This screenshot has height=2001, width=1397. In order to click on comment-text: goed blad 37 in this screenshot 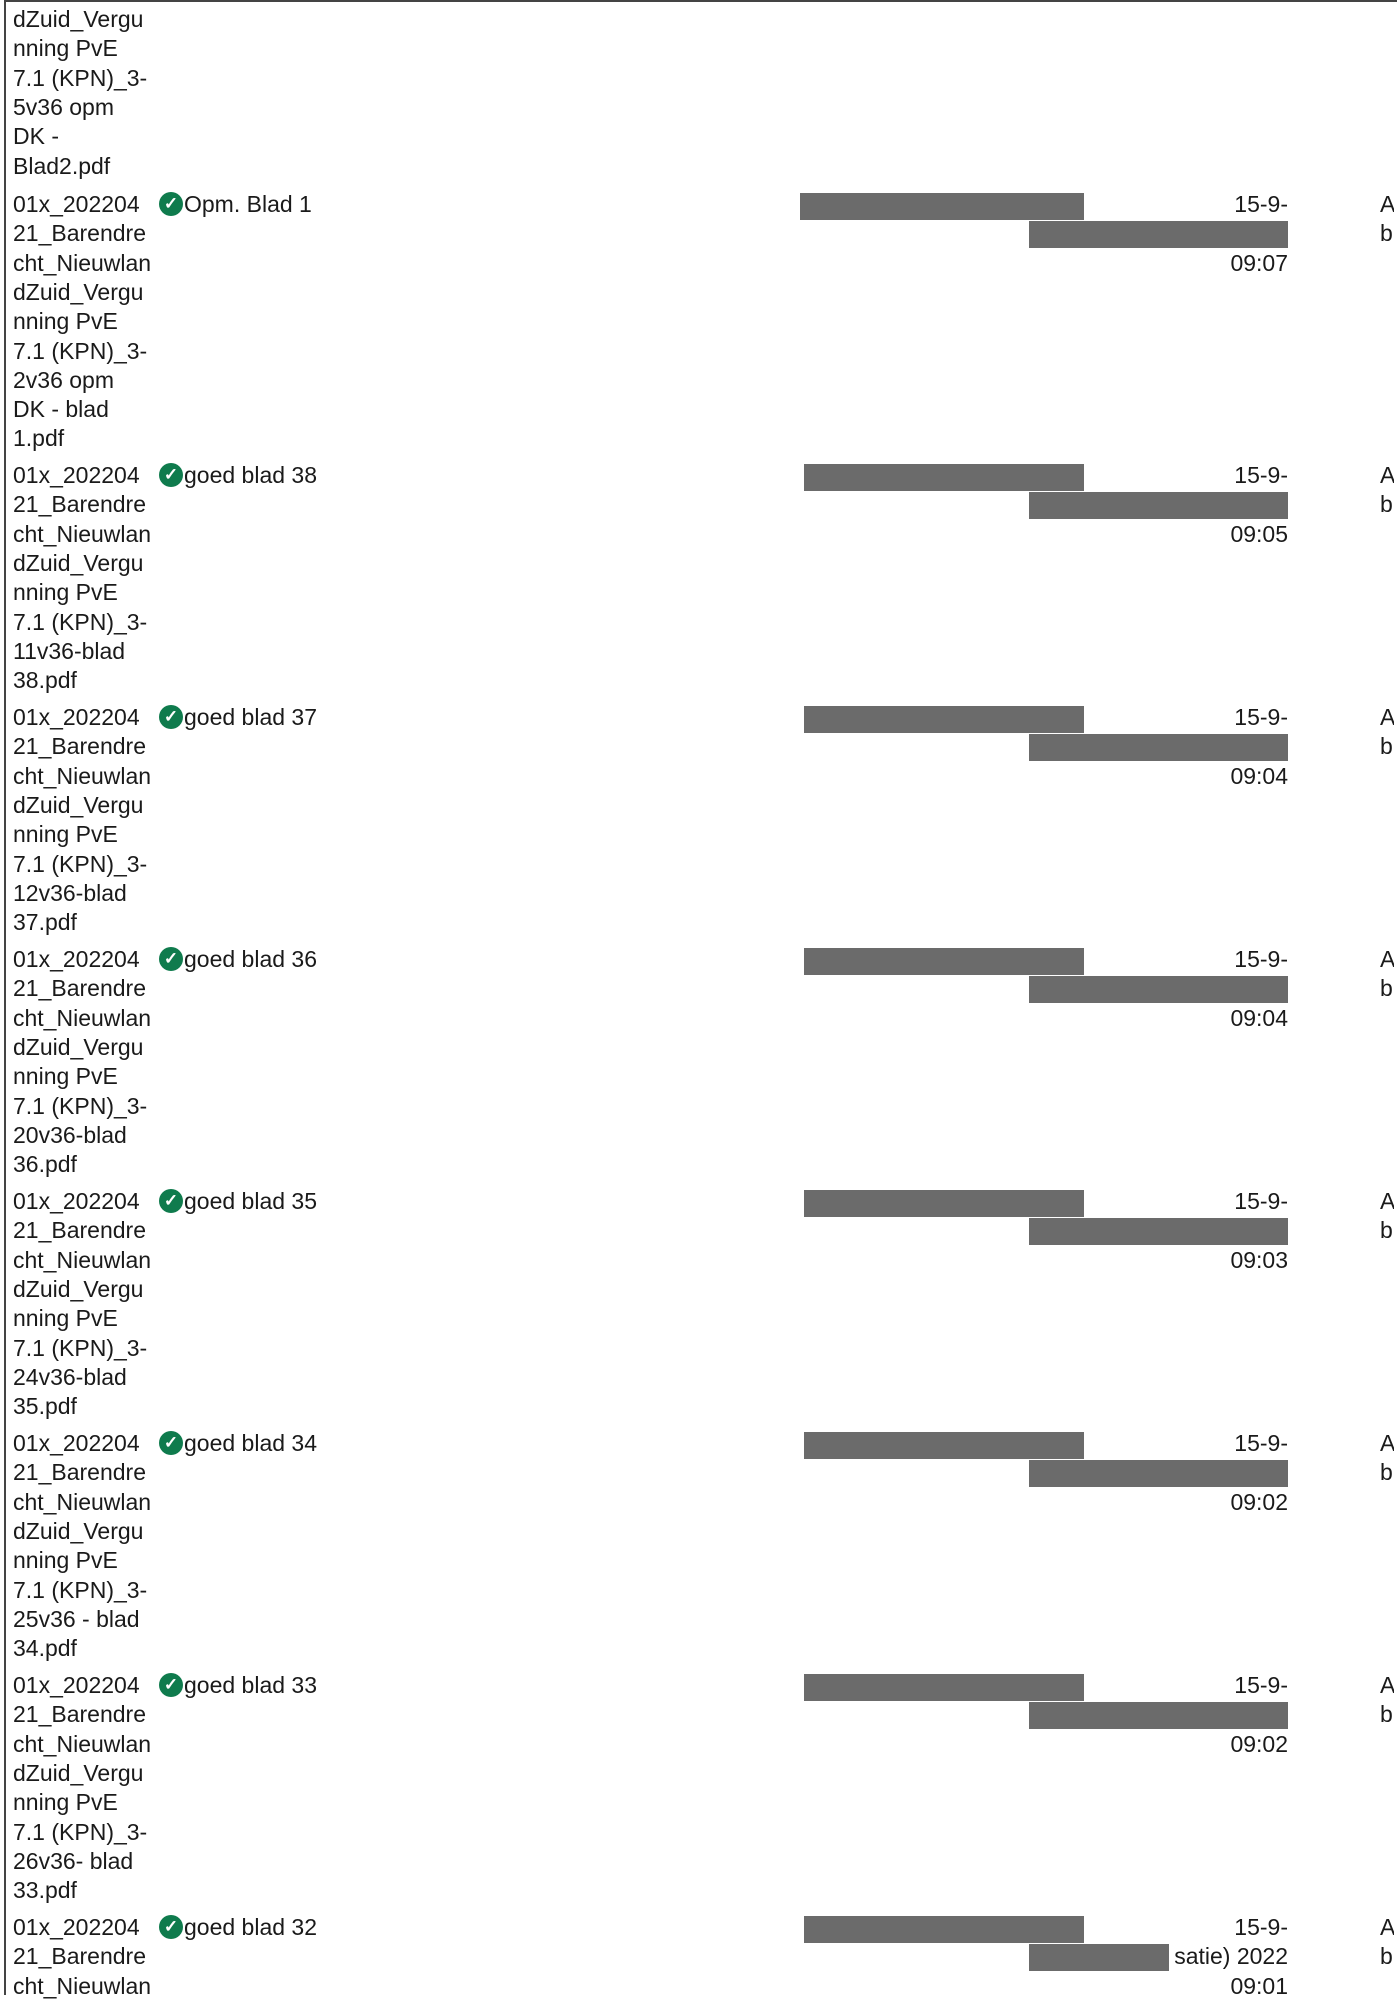, I will do `click(251, 717)`.